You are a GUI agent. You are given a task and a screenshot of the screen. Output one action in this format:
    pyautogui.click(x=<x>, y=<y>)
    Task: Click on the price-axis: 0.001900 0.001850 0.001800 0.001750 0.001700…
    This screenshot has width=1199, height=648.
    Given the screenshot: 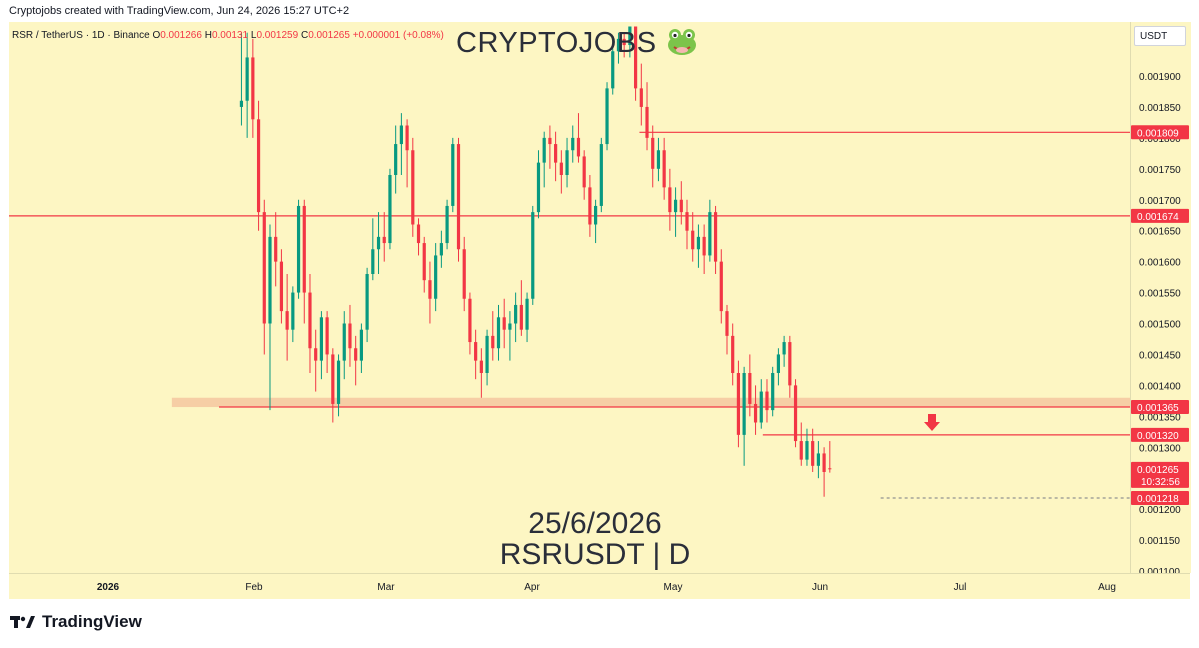 What is the action you would take?
    pyautogui.click(x=1160, y=300)
    